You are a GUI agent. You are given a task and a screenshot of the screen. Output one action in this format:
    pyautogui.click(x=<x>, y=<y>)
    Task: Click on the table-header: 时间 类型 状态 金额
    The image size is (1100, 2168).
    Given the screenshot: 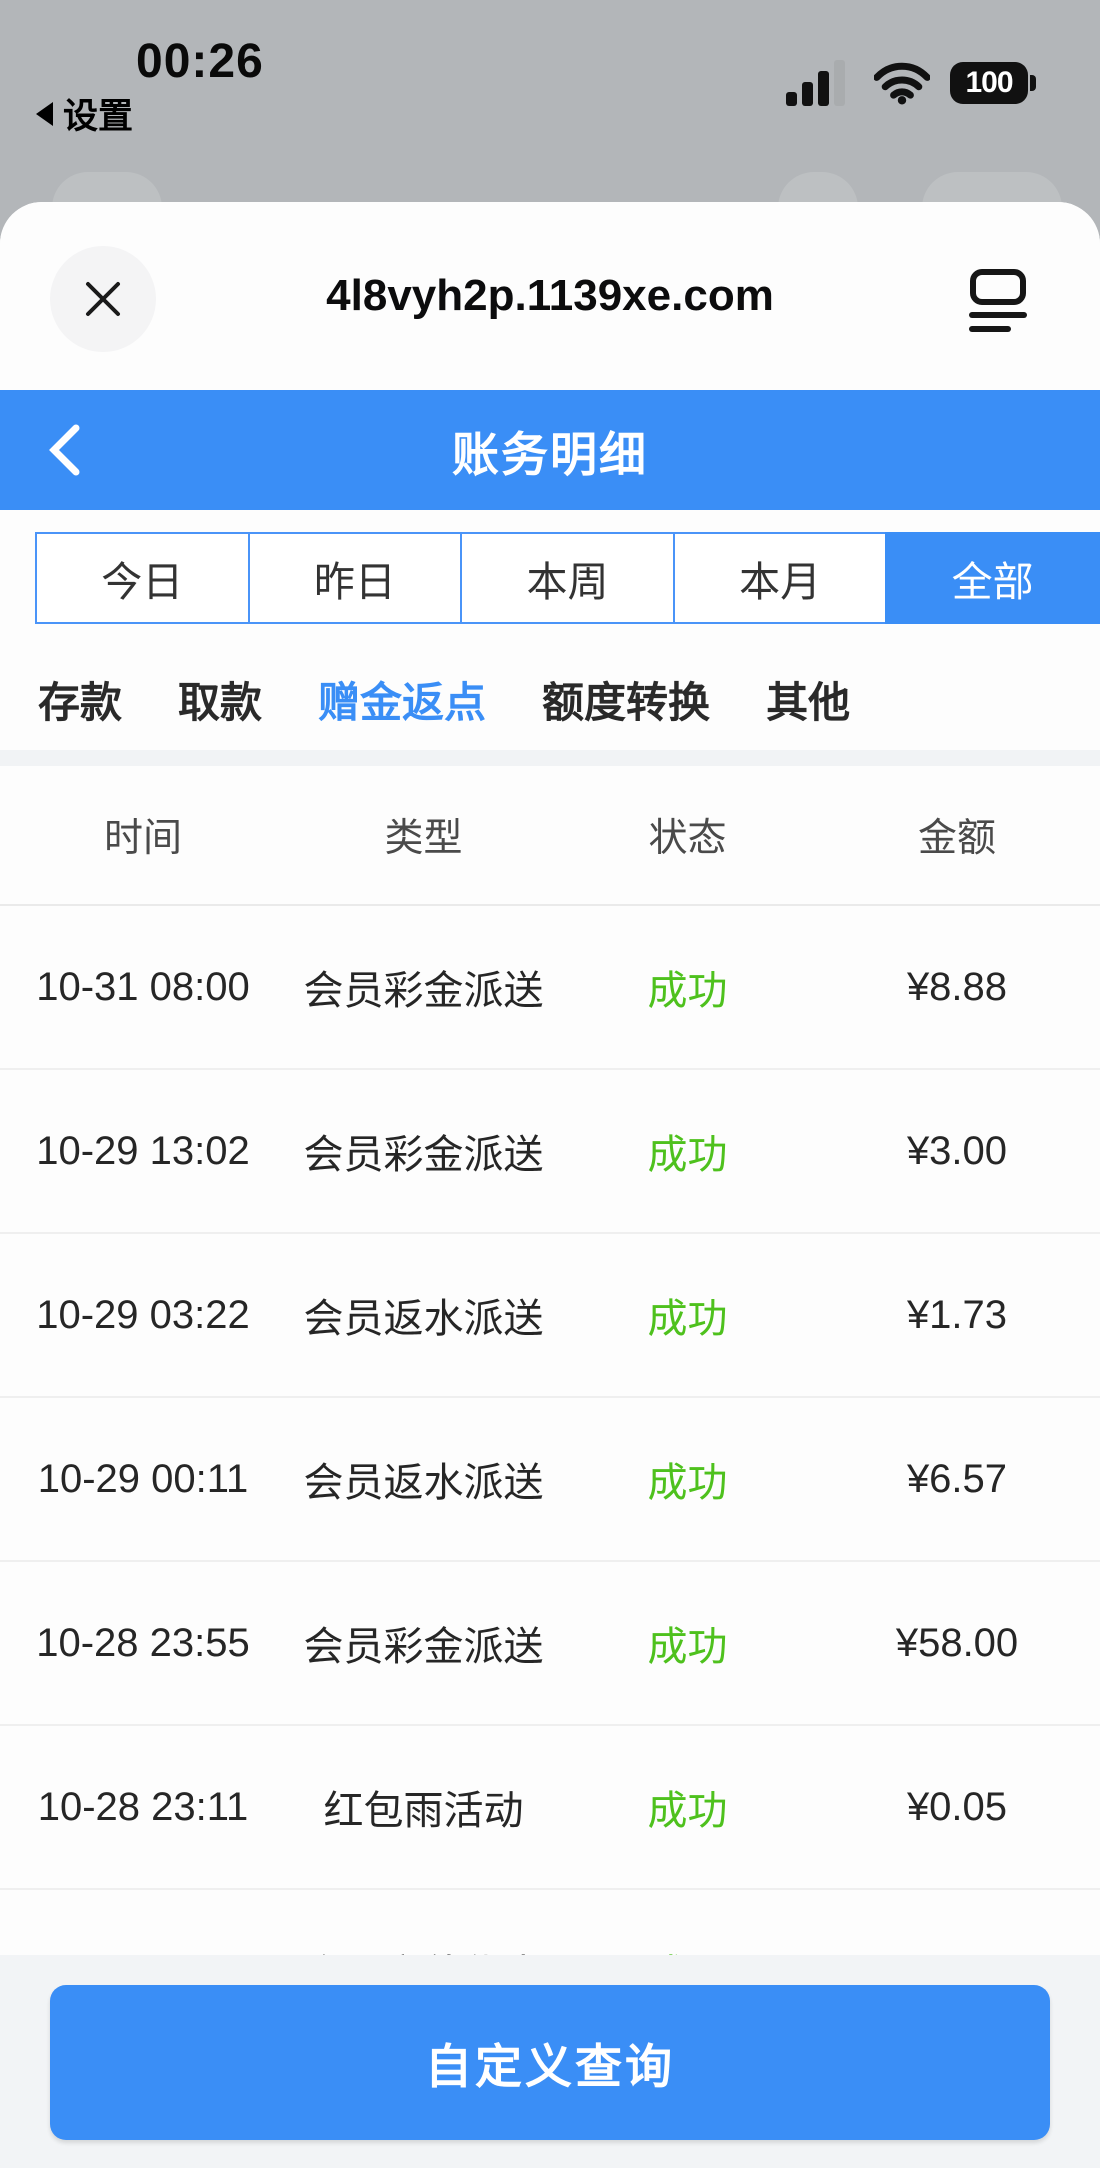 What is the action you would take?
    pyautogui.click(x=550, y=836)
    